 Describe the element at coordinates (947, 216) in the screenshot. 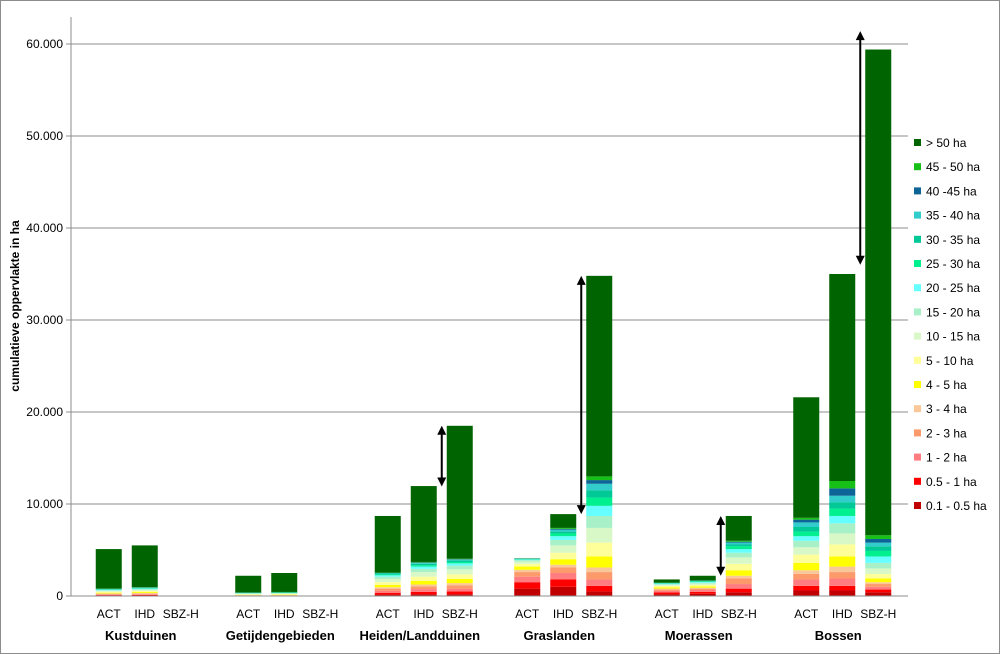

I see `legend-item: 35 - 40 ha` at that location.